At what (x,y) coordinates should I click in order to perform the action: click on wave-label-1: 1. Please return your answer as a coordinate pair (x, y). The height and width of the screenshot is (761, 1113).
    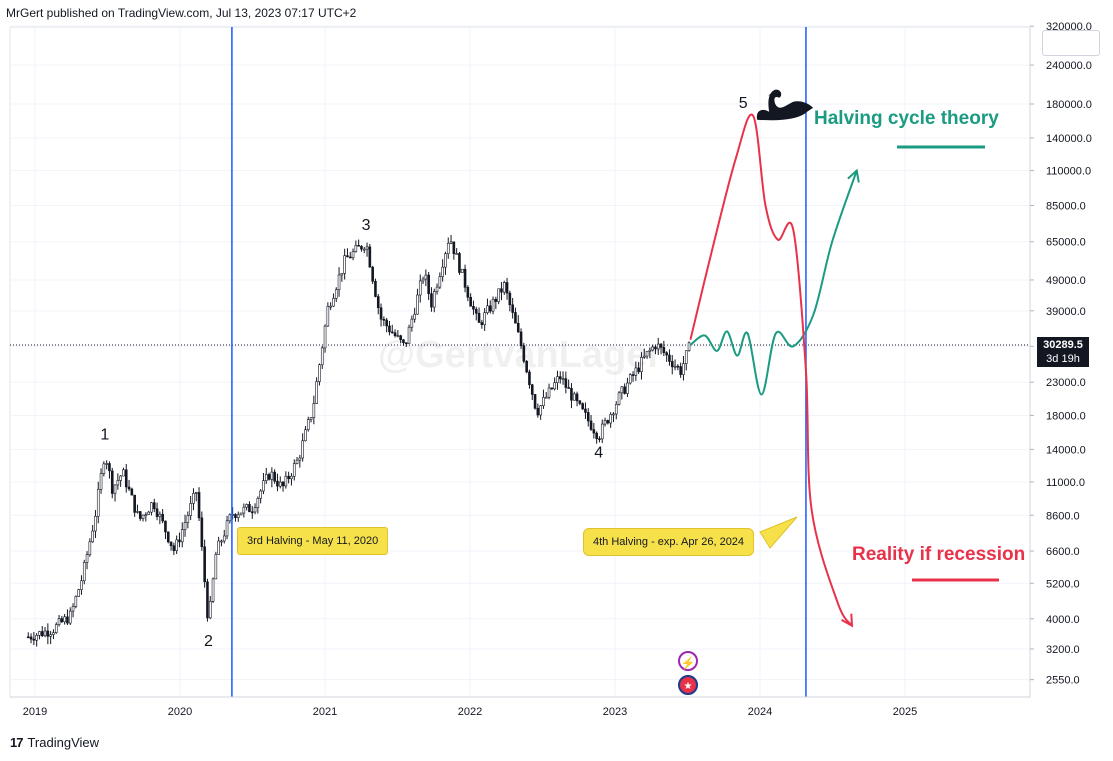
    Looking at the image, I should click on (104, 434).